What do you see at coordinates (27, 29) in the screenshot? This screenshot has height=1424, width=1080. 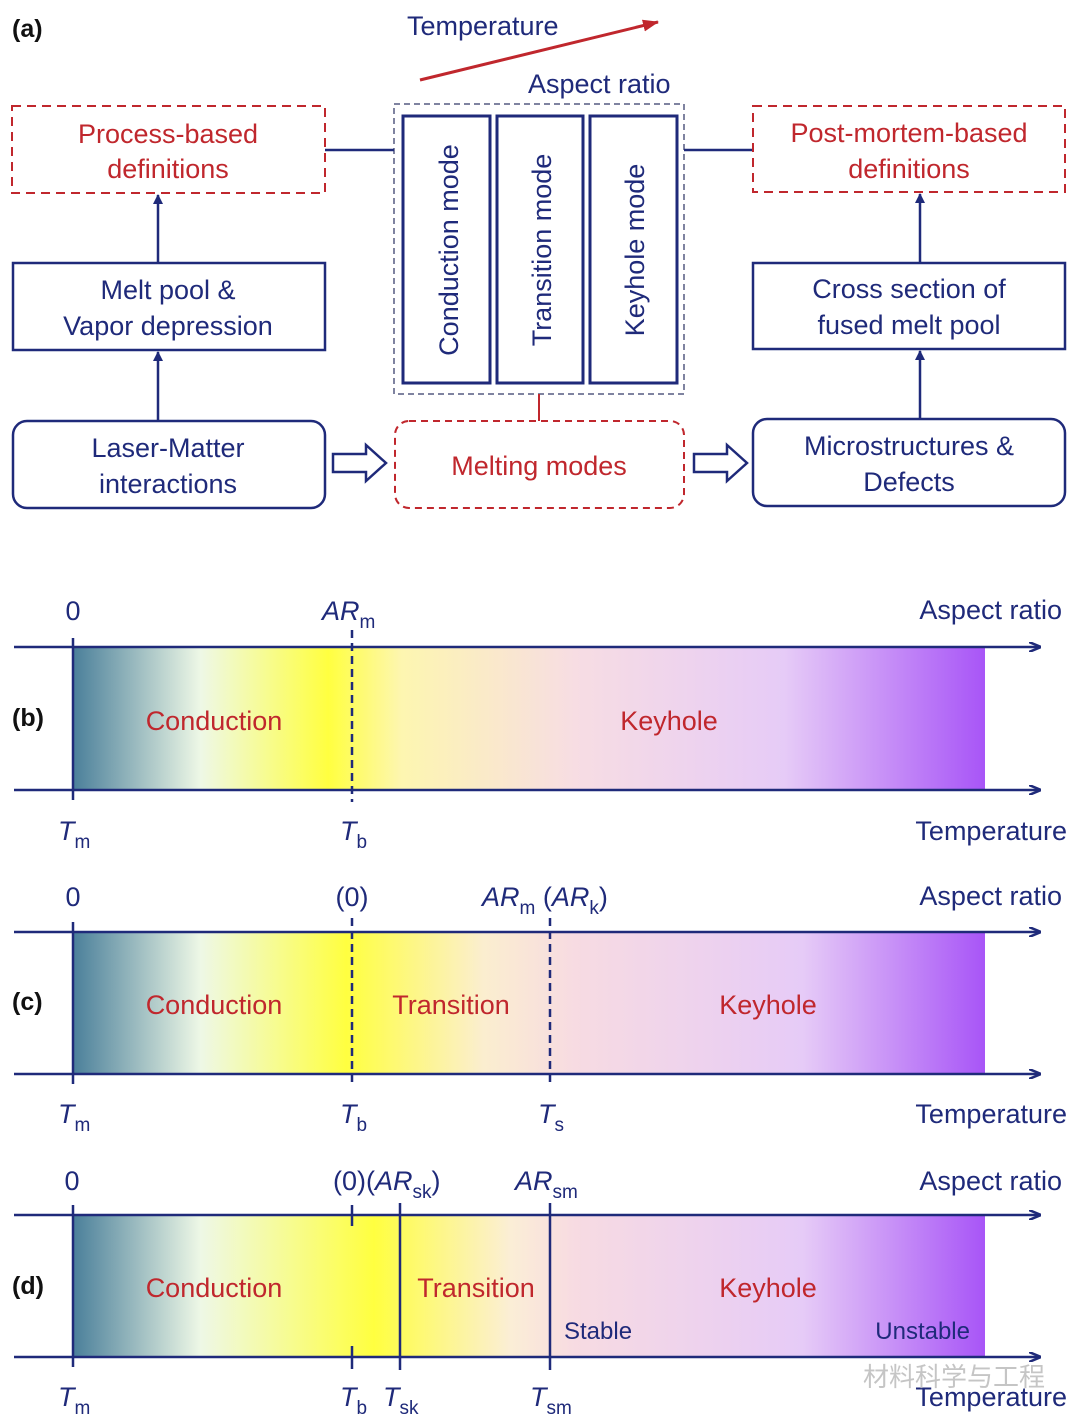 I see `panel-label-a: (a)` at bounding box center [27, 29].